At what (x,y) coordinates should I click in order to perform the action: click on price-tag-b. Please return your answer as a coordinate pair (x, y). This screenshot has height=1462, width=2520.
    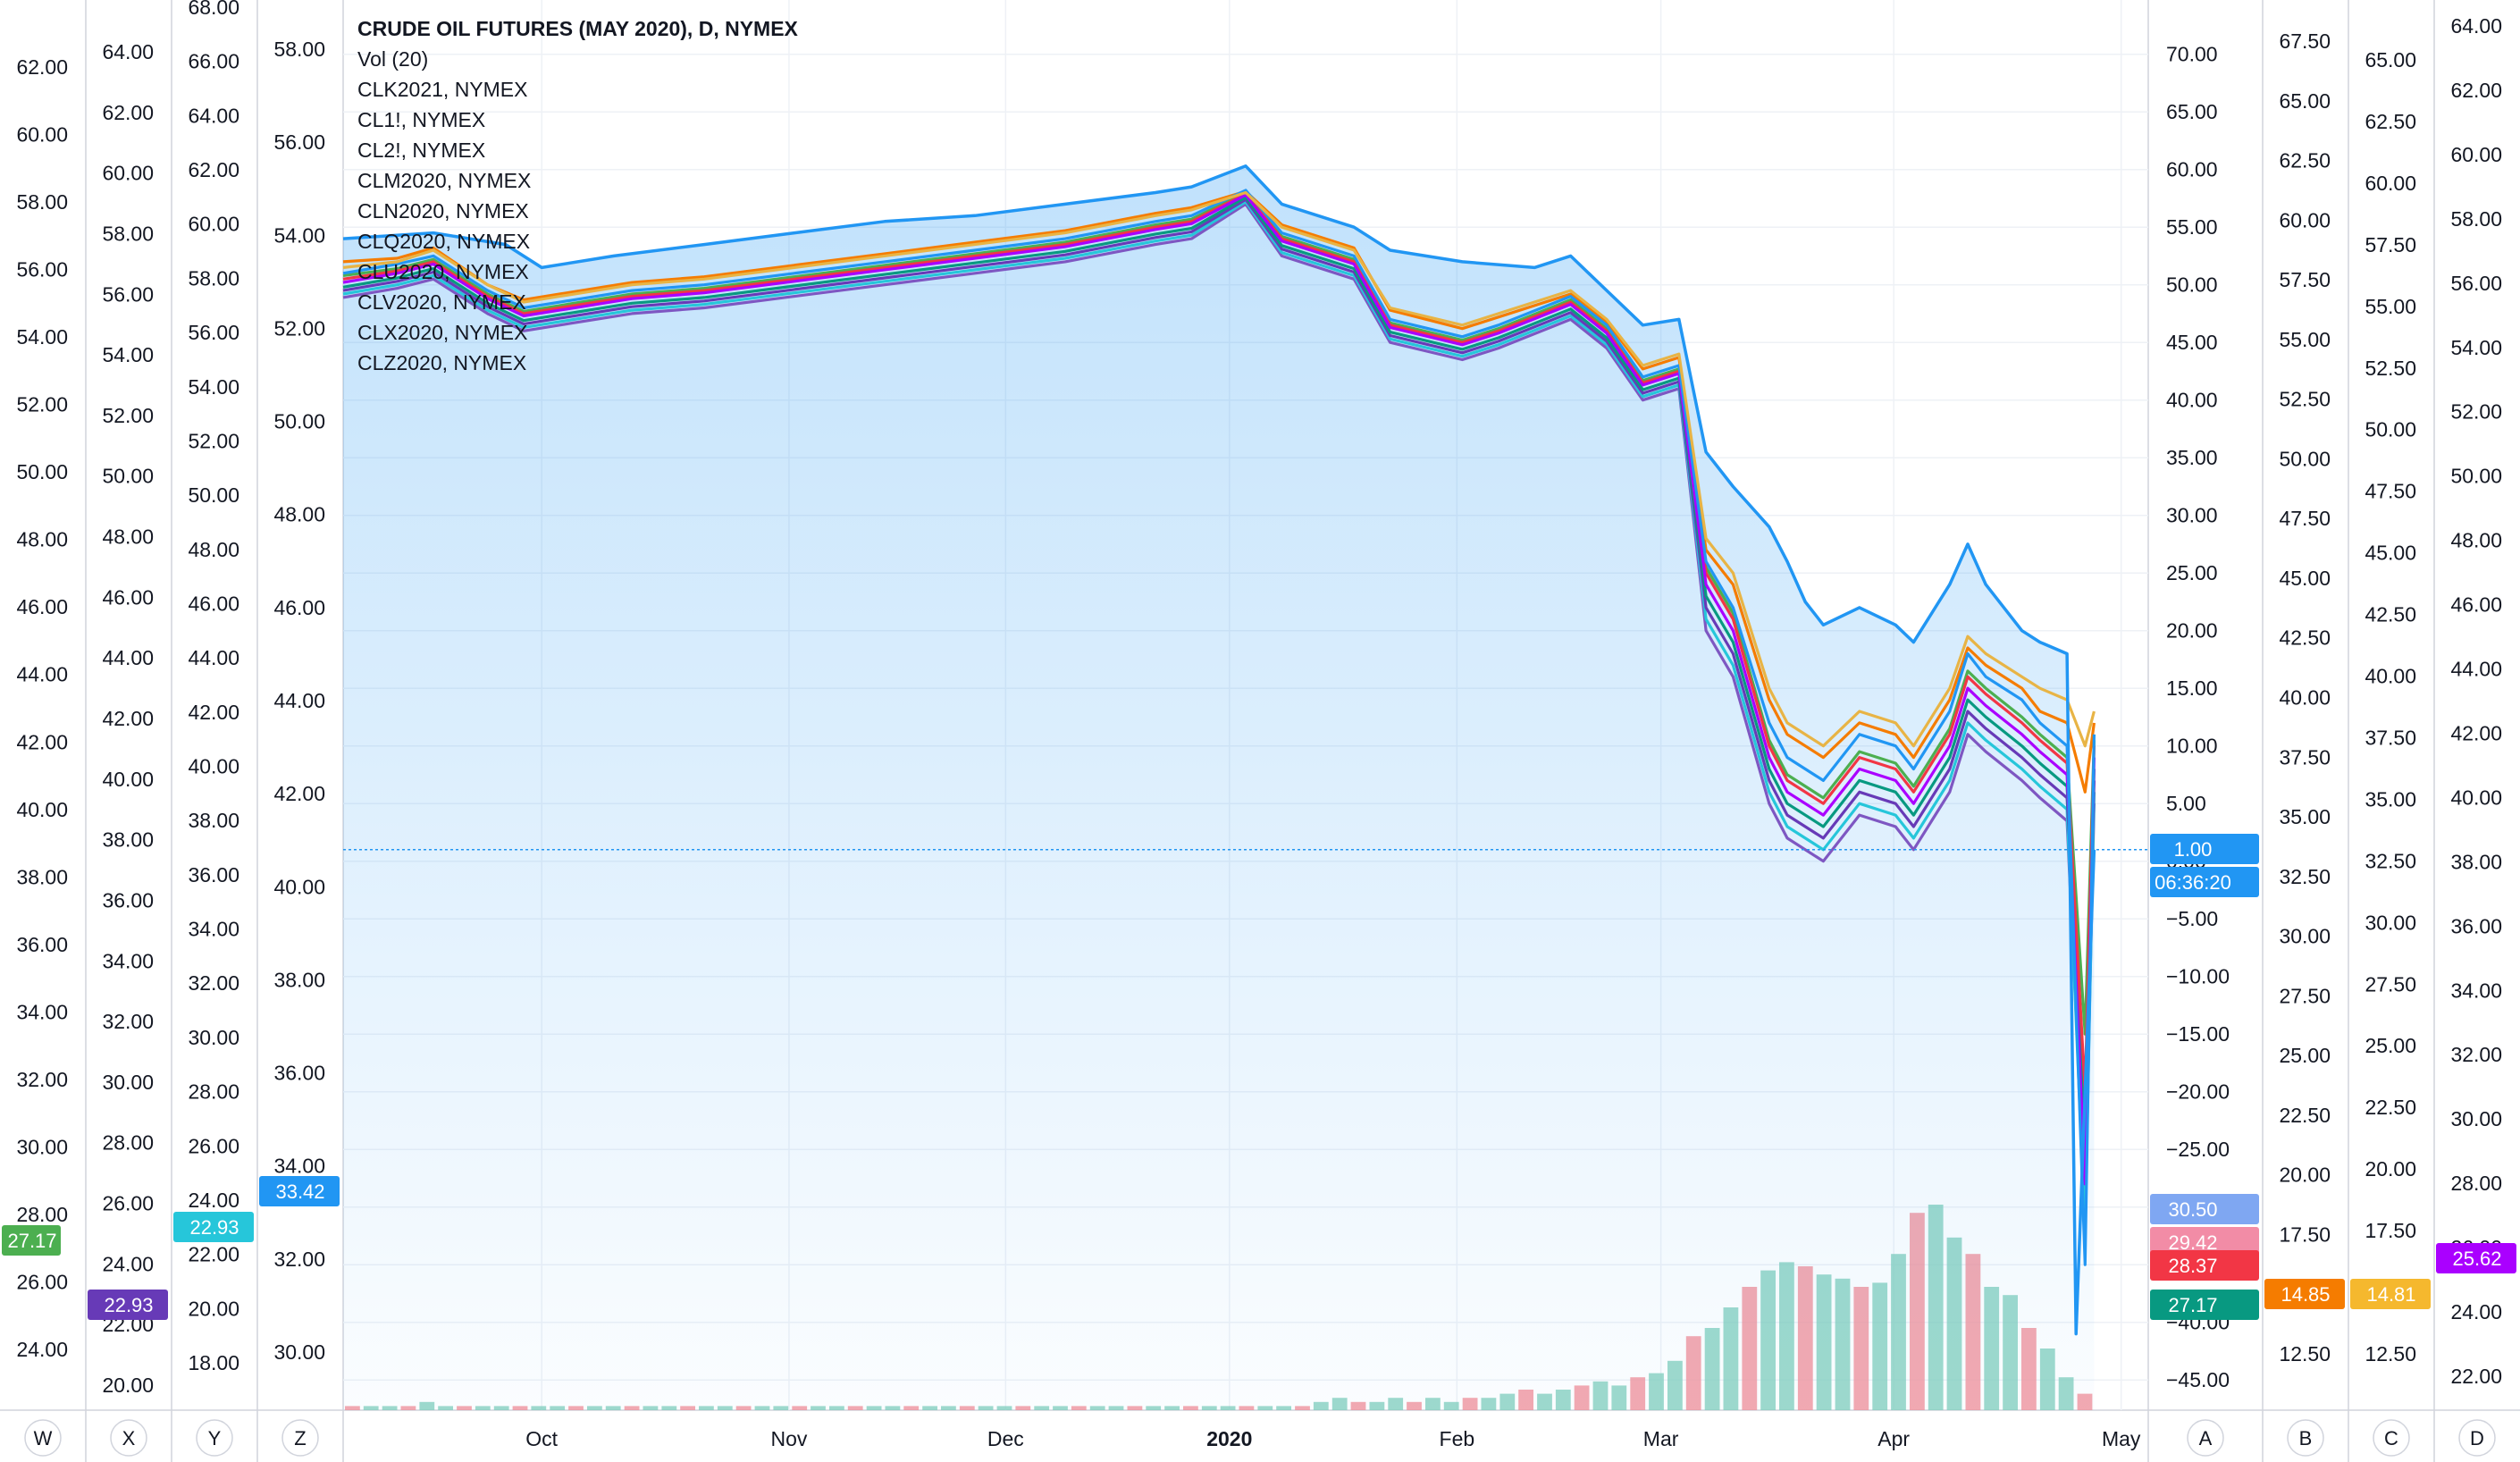
    Looking at the image, I should click on (2304, 1294).